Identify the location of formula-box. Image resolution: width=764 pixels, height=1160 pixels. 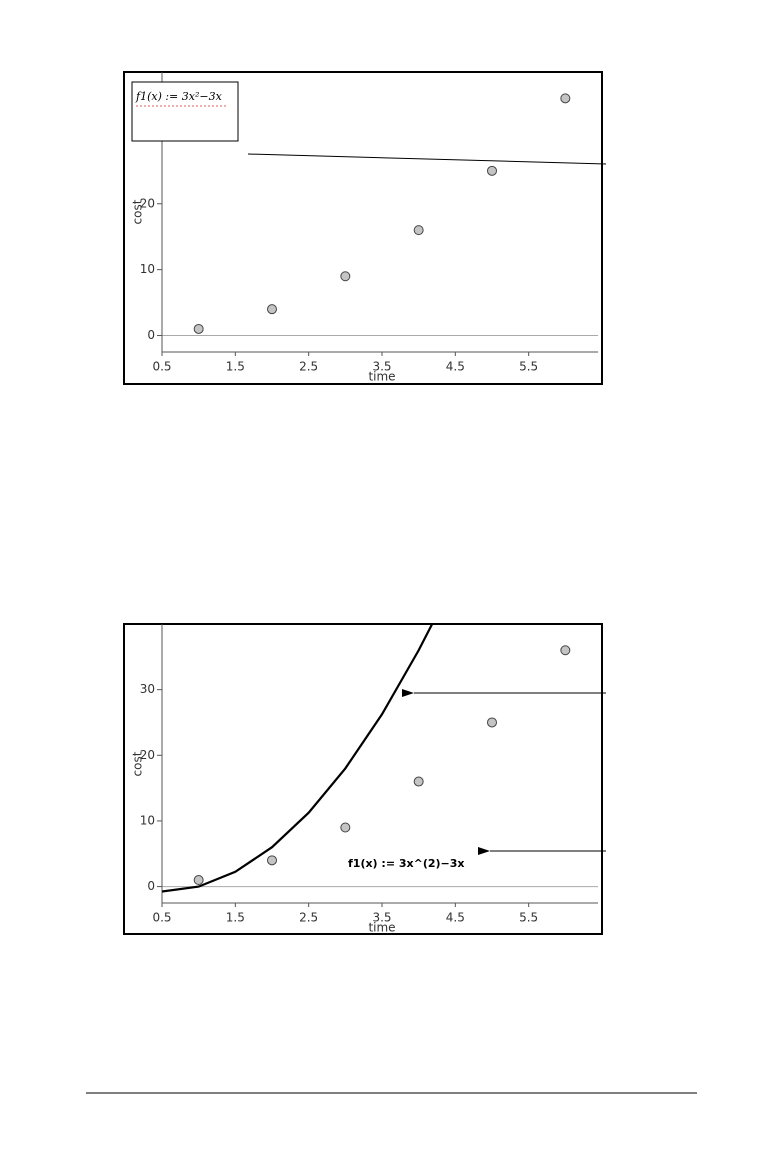
(185, 111).